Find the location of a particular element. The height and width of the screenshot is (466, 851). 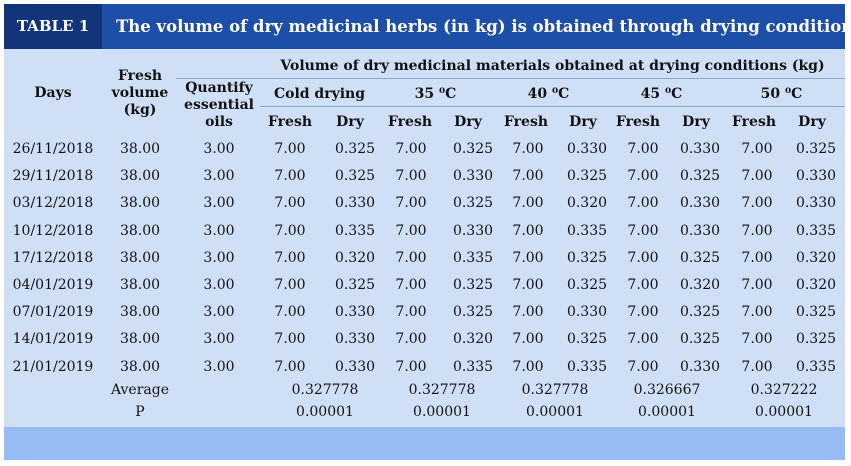

header-condition-45: 45 ⁰C is located at coordinates (661, 94).